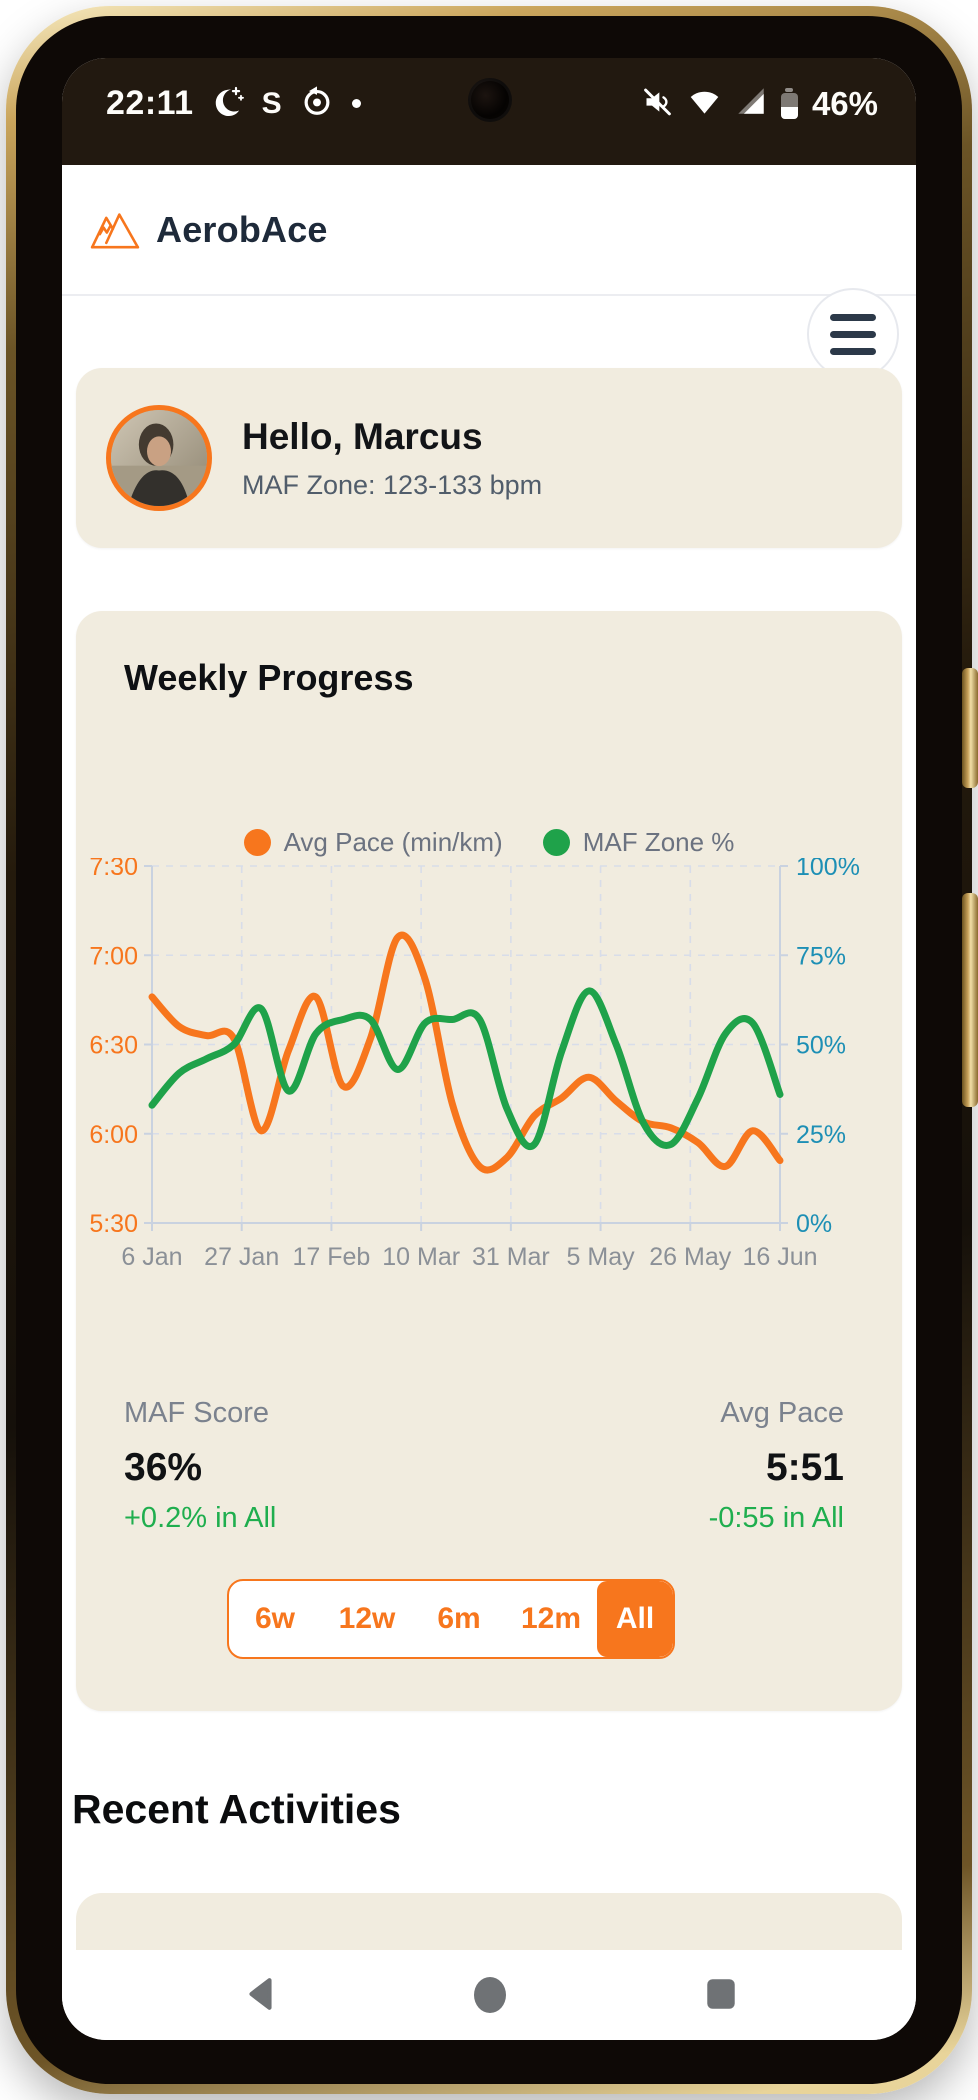 The width and height of the screenshot is (978, 2100). Describe the element at coordinates (200, 1518) in the screenshot. I see `stat-delta: +0.2% in All` at that location.